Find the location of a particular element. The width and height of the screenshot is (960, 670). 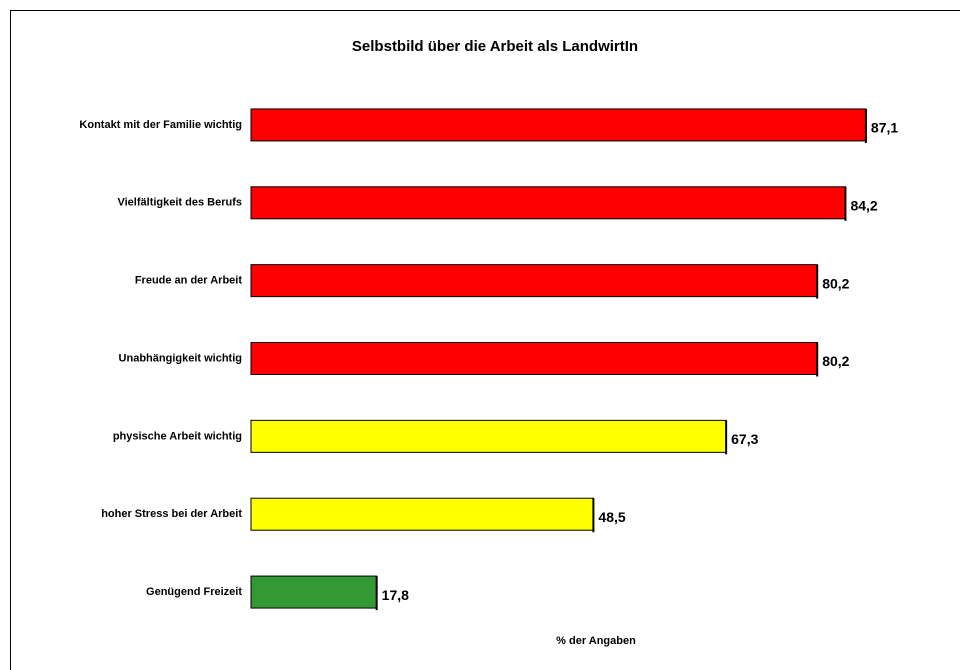

value-label: 17,8 is located at coordinates (395, 595).